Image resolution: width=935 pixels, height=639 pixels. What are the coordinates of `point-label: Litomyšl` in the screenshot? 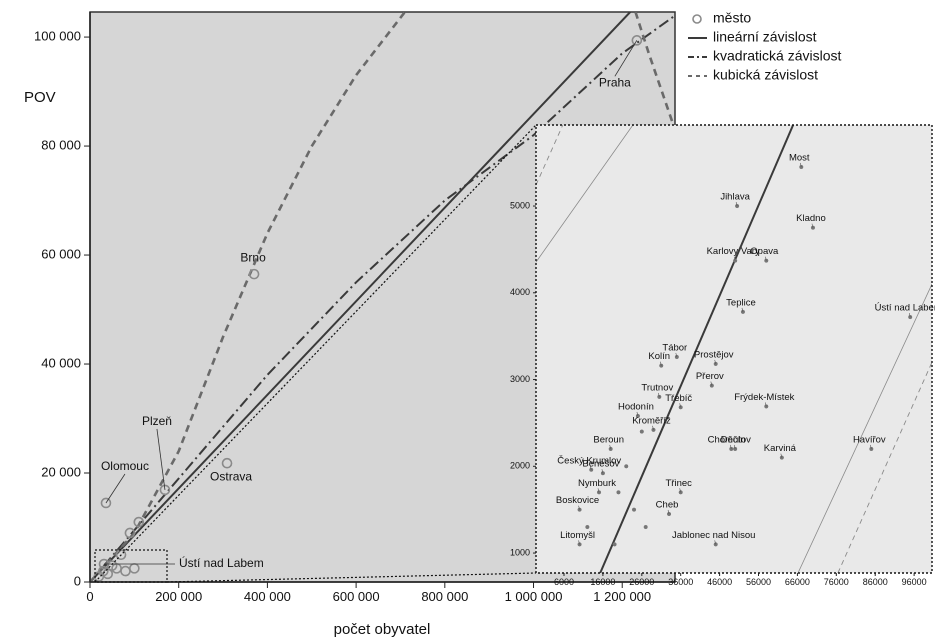 It's located at (577, 535).